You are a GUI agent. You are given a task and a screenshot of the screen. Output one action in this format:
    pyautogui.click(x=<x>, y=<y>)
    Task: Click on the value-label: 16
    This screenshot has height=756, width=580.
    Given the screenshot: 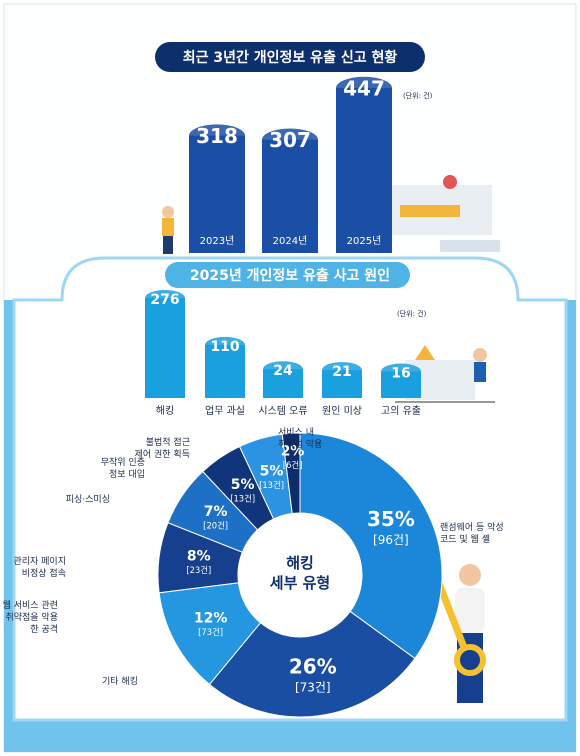 What is the action you would take?
    pyautogui.click(x=400, y=373)
    